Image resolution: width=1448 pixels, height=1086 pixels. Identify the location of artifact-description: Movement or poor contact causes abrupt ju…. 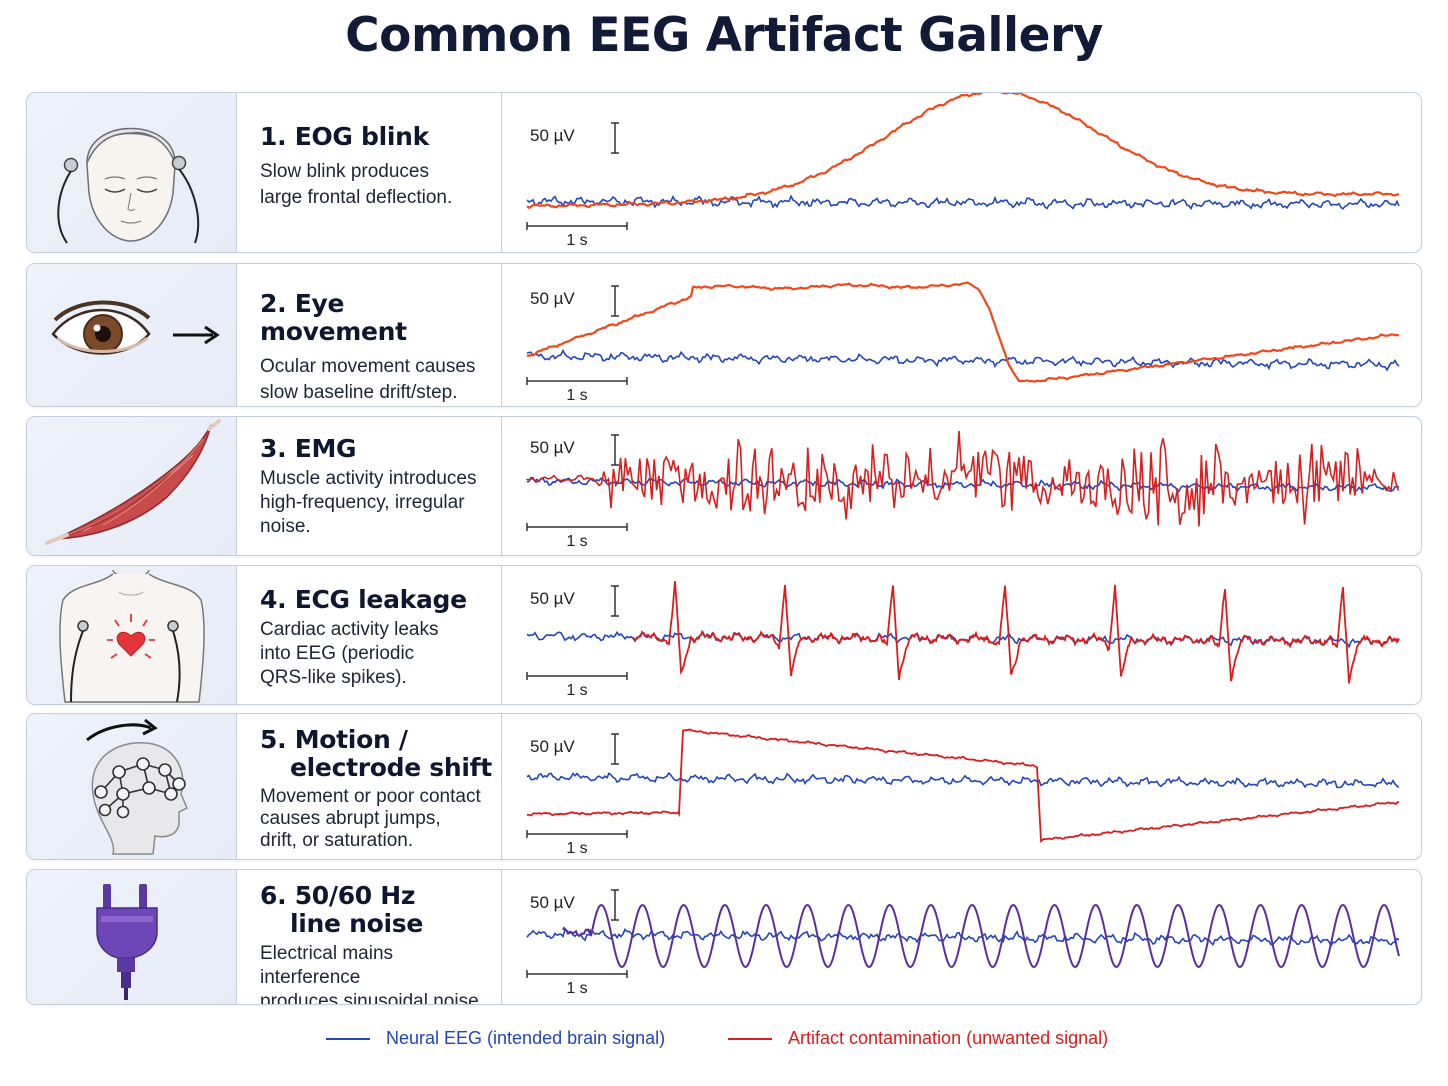
(370, 818).